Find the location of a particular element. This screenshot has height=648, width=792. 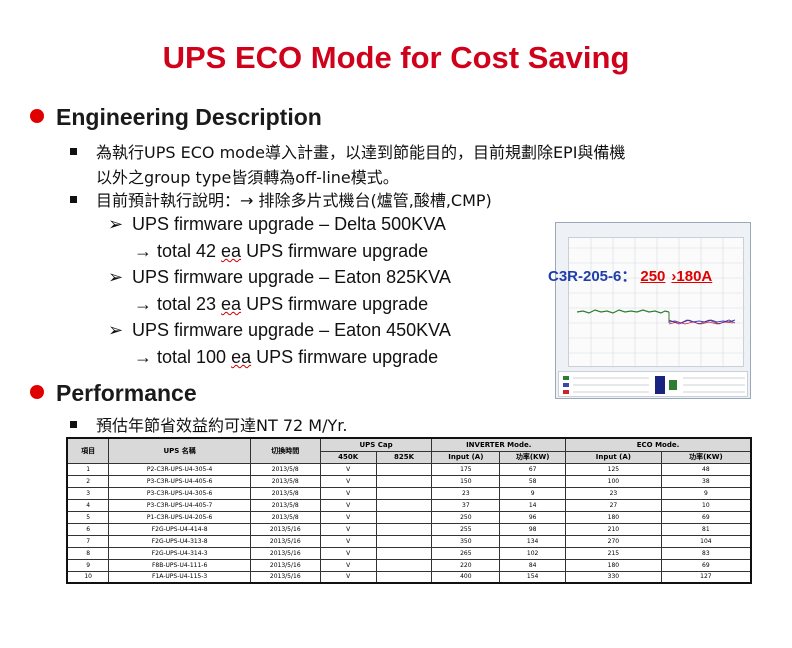

chart-legend-graphic is located at coordinates (654, 385).